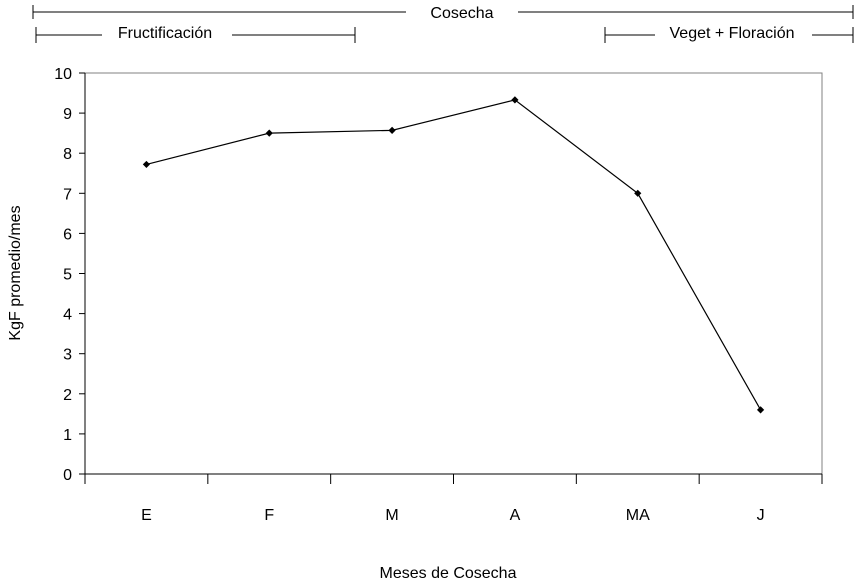 This screenshot has height=582, width=860. I want to click on x-tick-label: A, so click(515, 515).